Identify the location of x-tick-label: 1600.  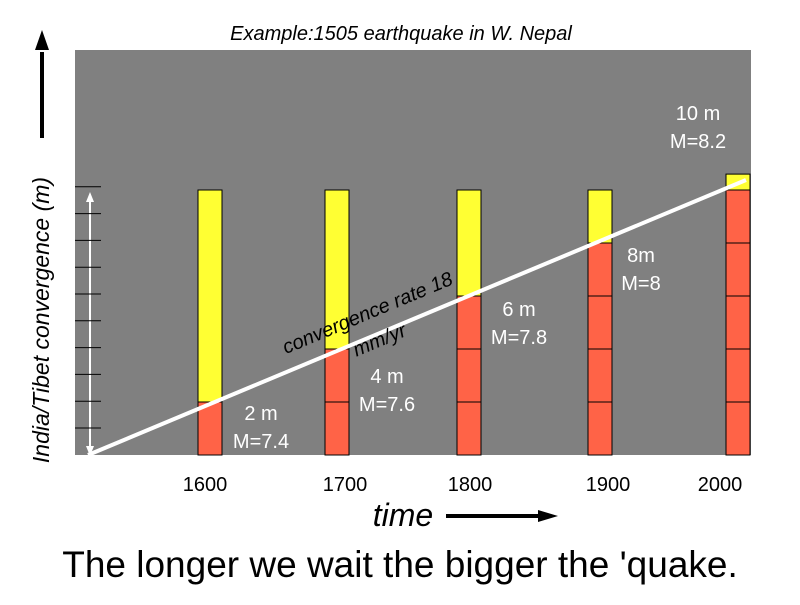
(205, 485).